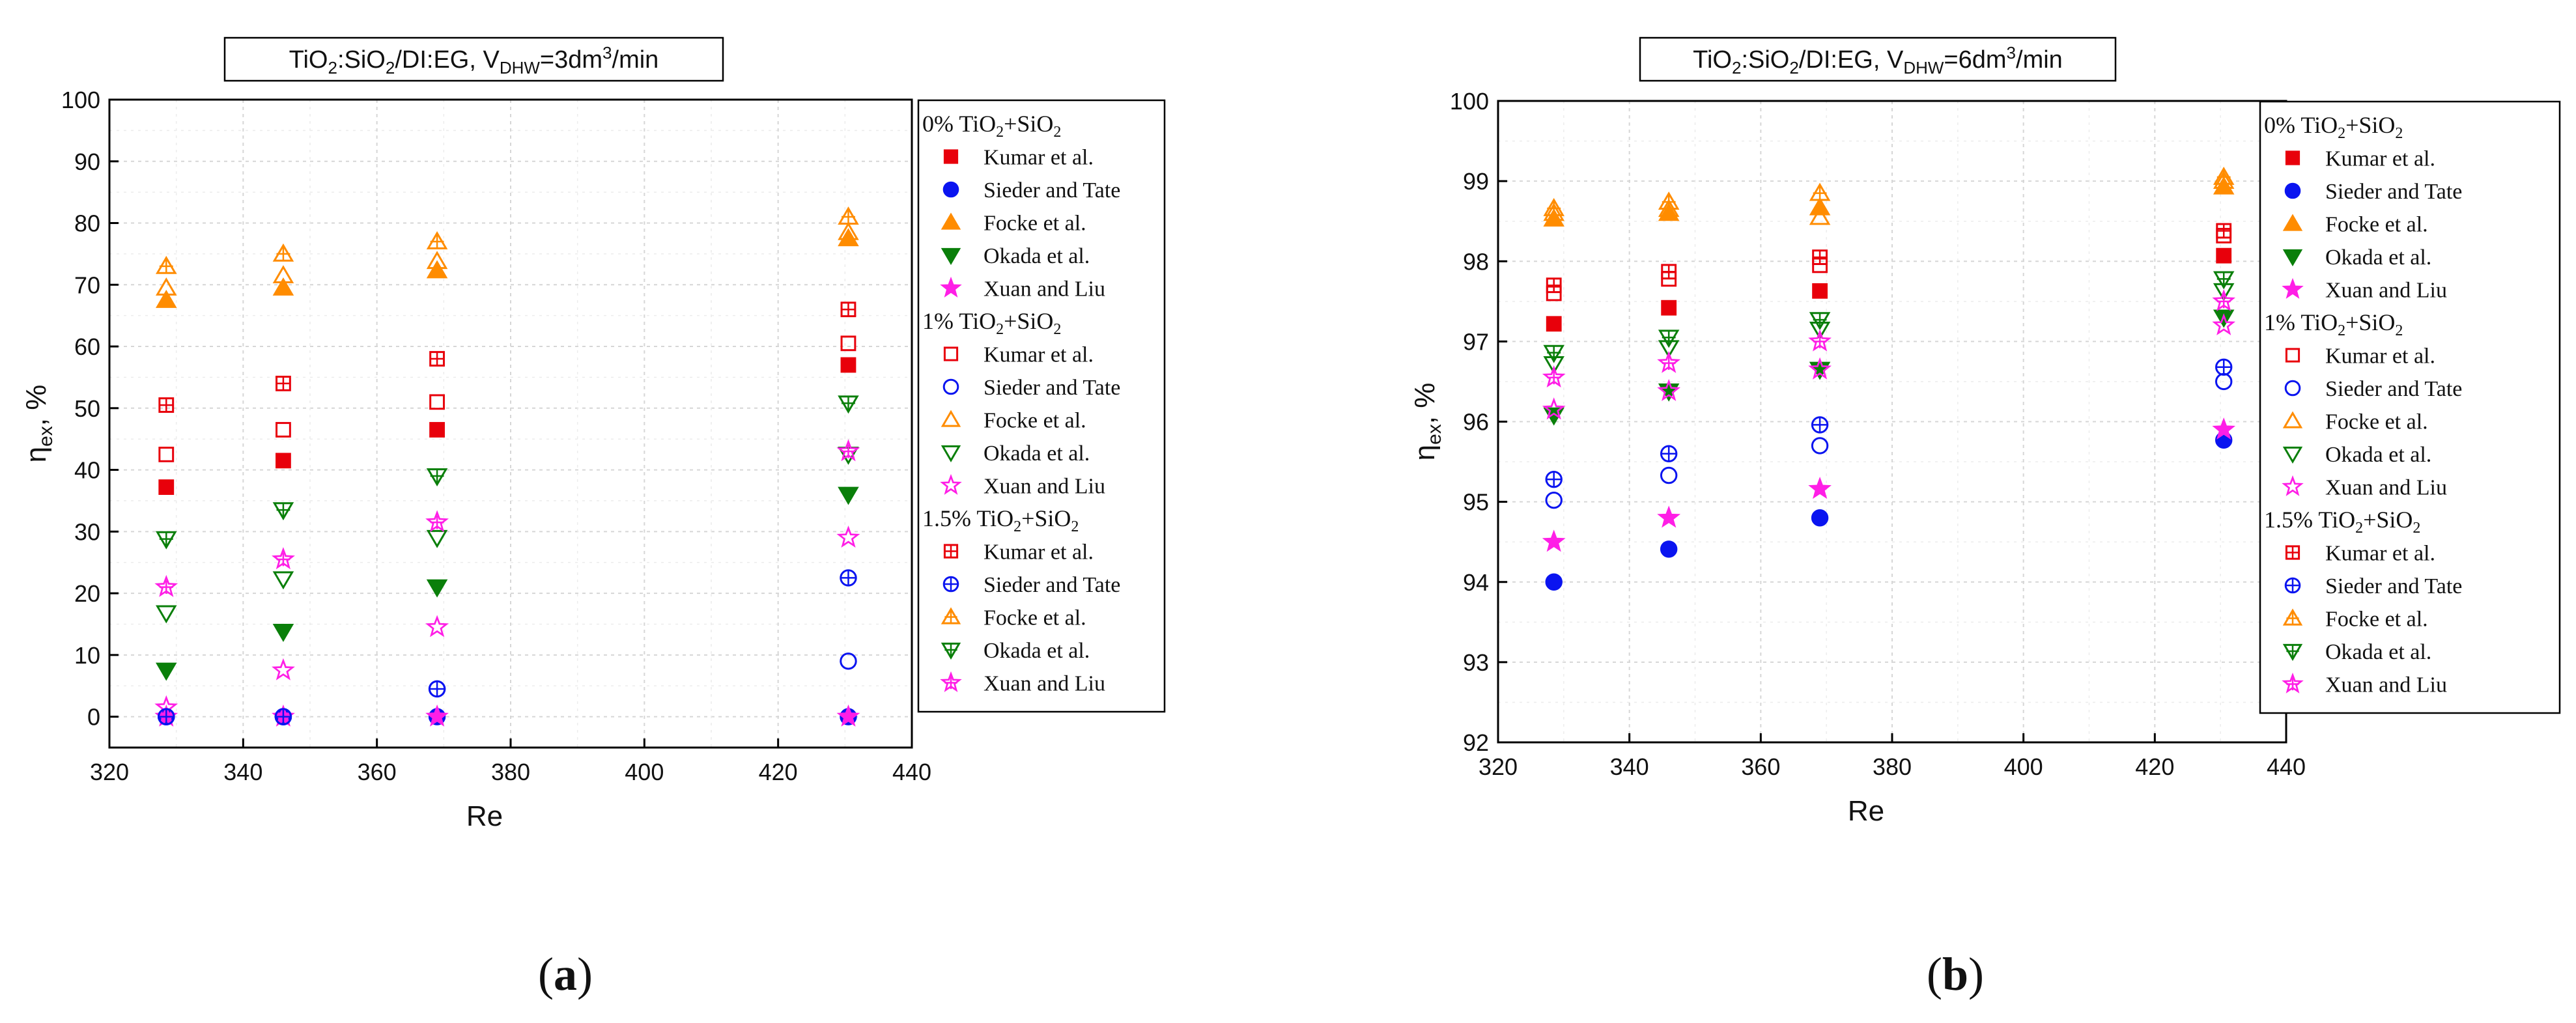 The height and width of the screenshot is (1023, 2576). I want to click on chart-b-legend-label-1-3: Okada et al., so click(2378, 455).